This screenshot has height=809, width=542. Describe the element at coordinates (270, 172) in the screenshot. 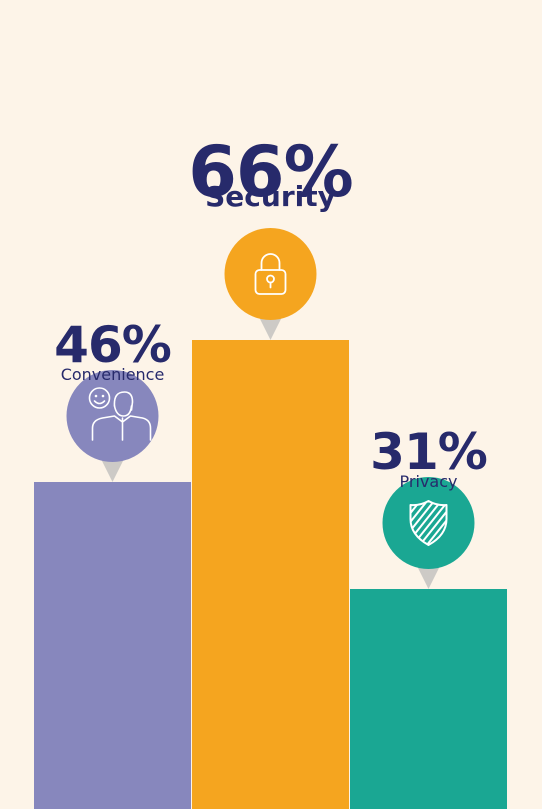

I see `value-label: 66%` at that location.